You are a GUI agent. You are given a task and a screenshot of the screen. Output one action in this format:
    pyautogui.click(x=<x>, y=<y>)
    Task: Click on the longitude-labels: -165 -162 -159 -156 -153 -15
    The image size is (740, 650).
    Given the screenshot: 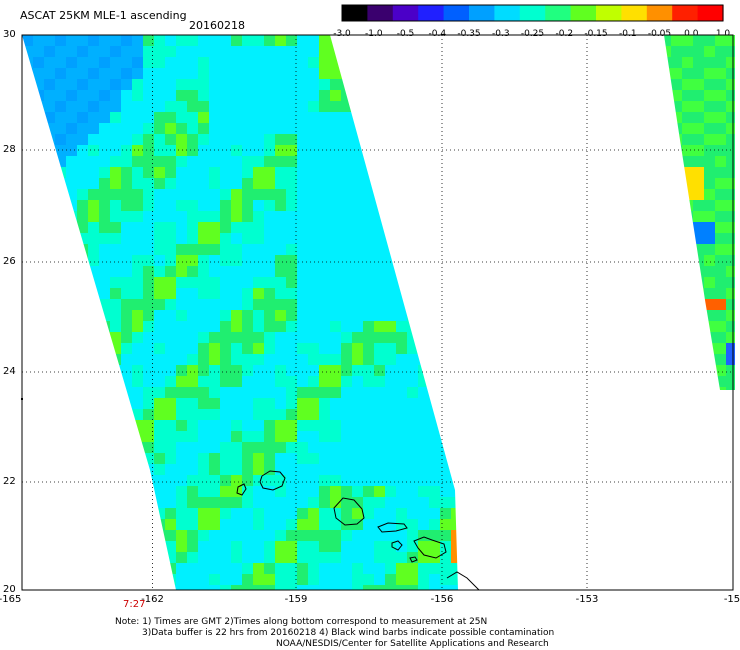 What is the action you would take?
    pyautogui.click(x=370, y=599)
    